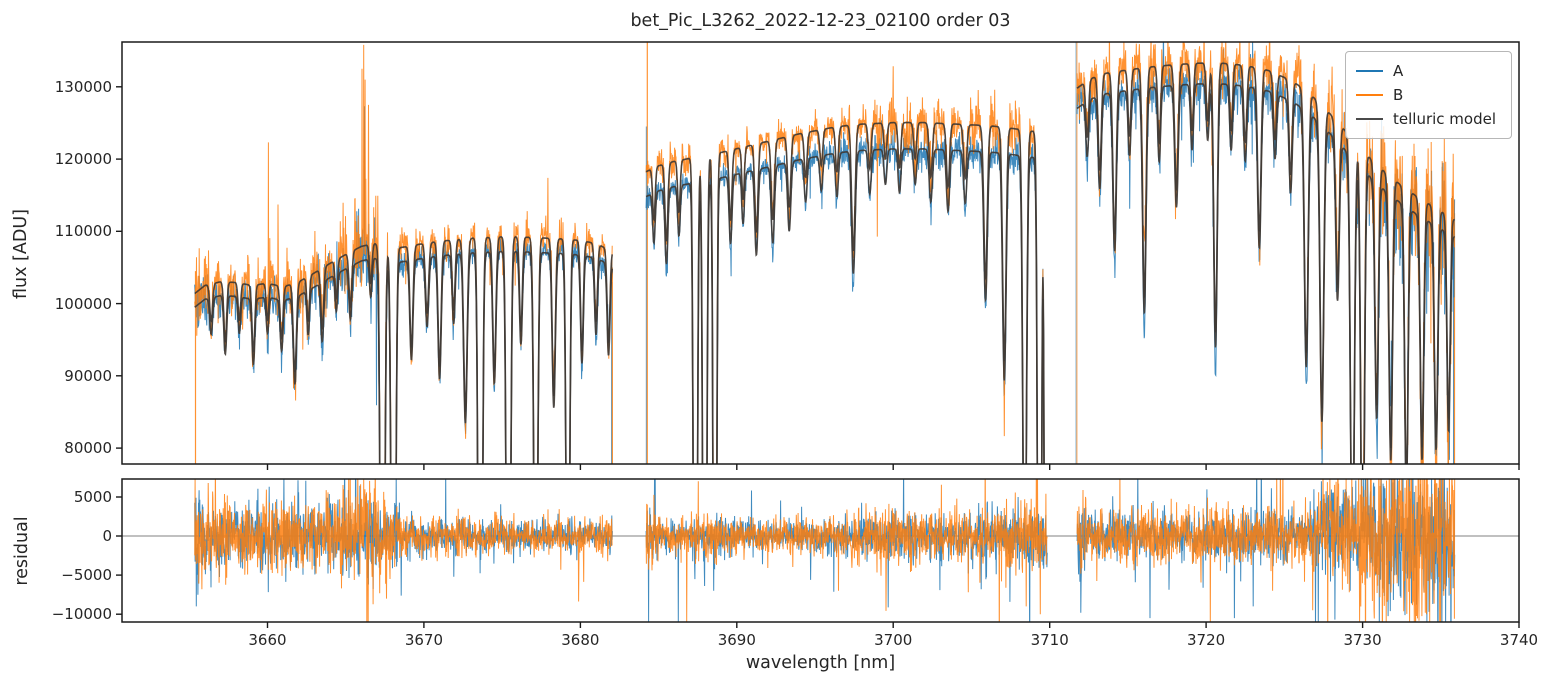 The image size is (1554, 696). What do you see at coordinates (1362, 640) in the screenshot?
I see `x-tick-label: 3730` at bounding box center [1362, 640].